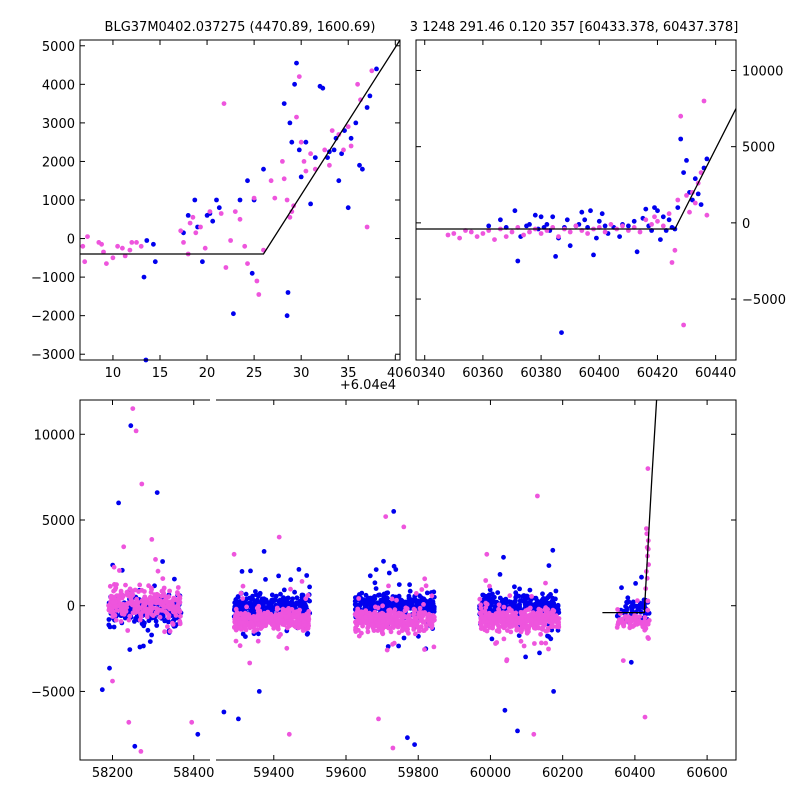 The height and width of the screenshot is (800, 800). Describe the element at coordinates (254, 373) in the screenshot. I see `x-tick-label: 25` at that location.